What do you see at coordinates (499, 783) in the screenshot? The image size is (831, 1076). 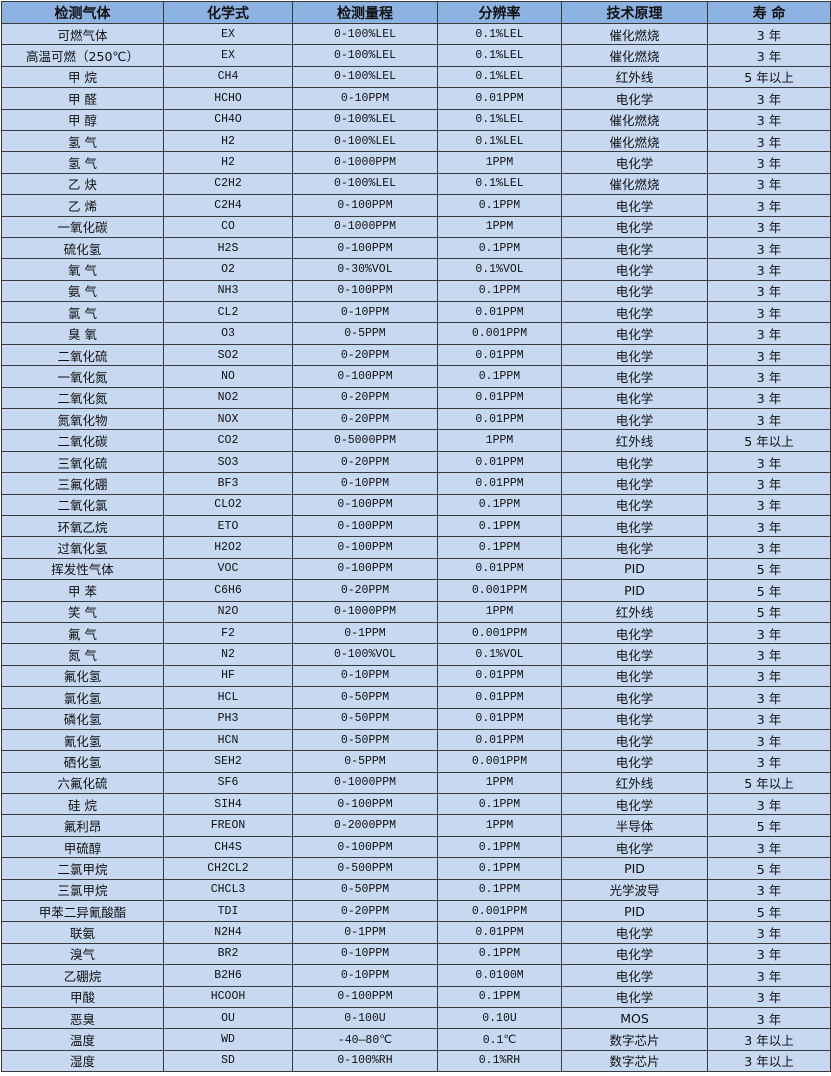 I see `cell-resolution: 1PPM` at bounding box center [499, 783].